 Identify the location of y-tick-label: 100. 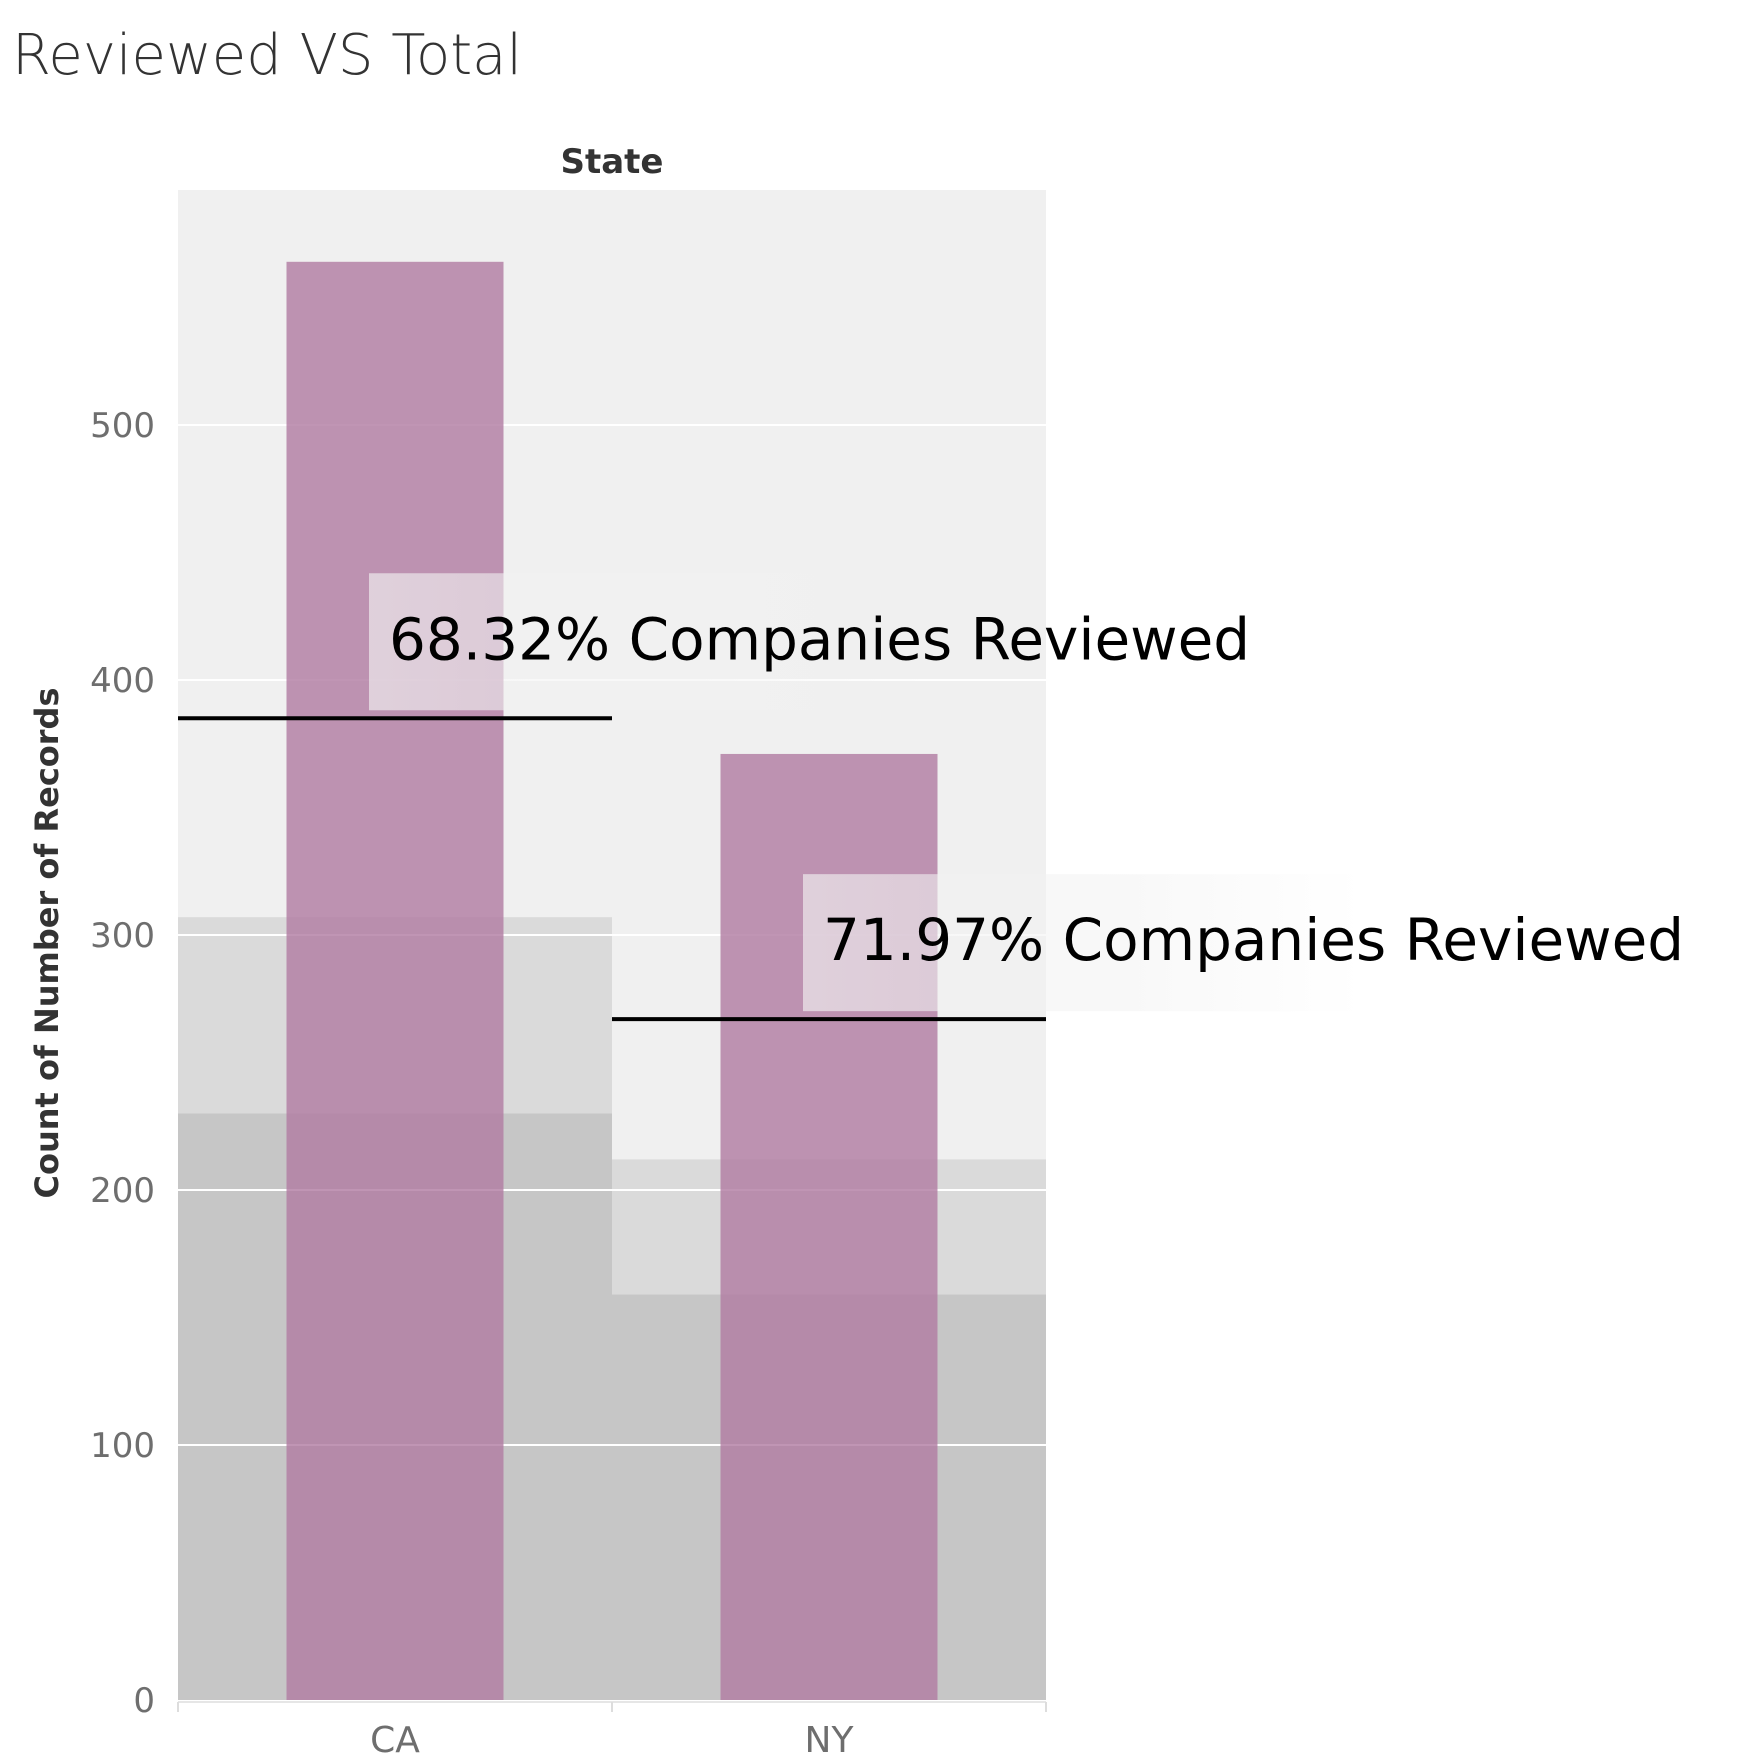
(122, 1446).